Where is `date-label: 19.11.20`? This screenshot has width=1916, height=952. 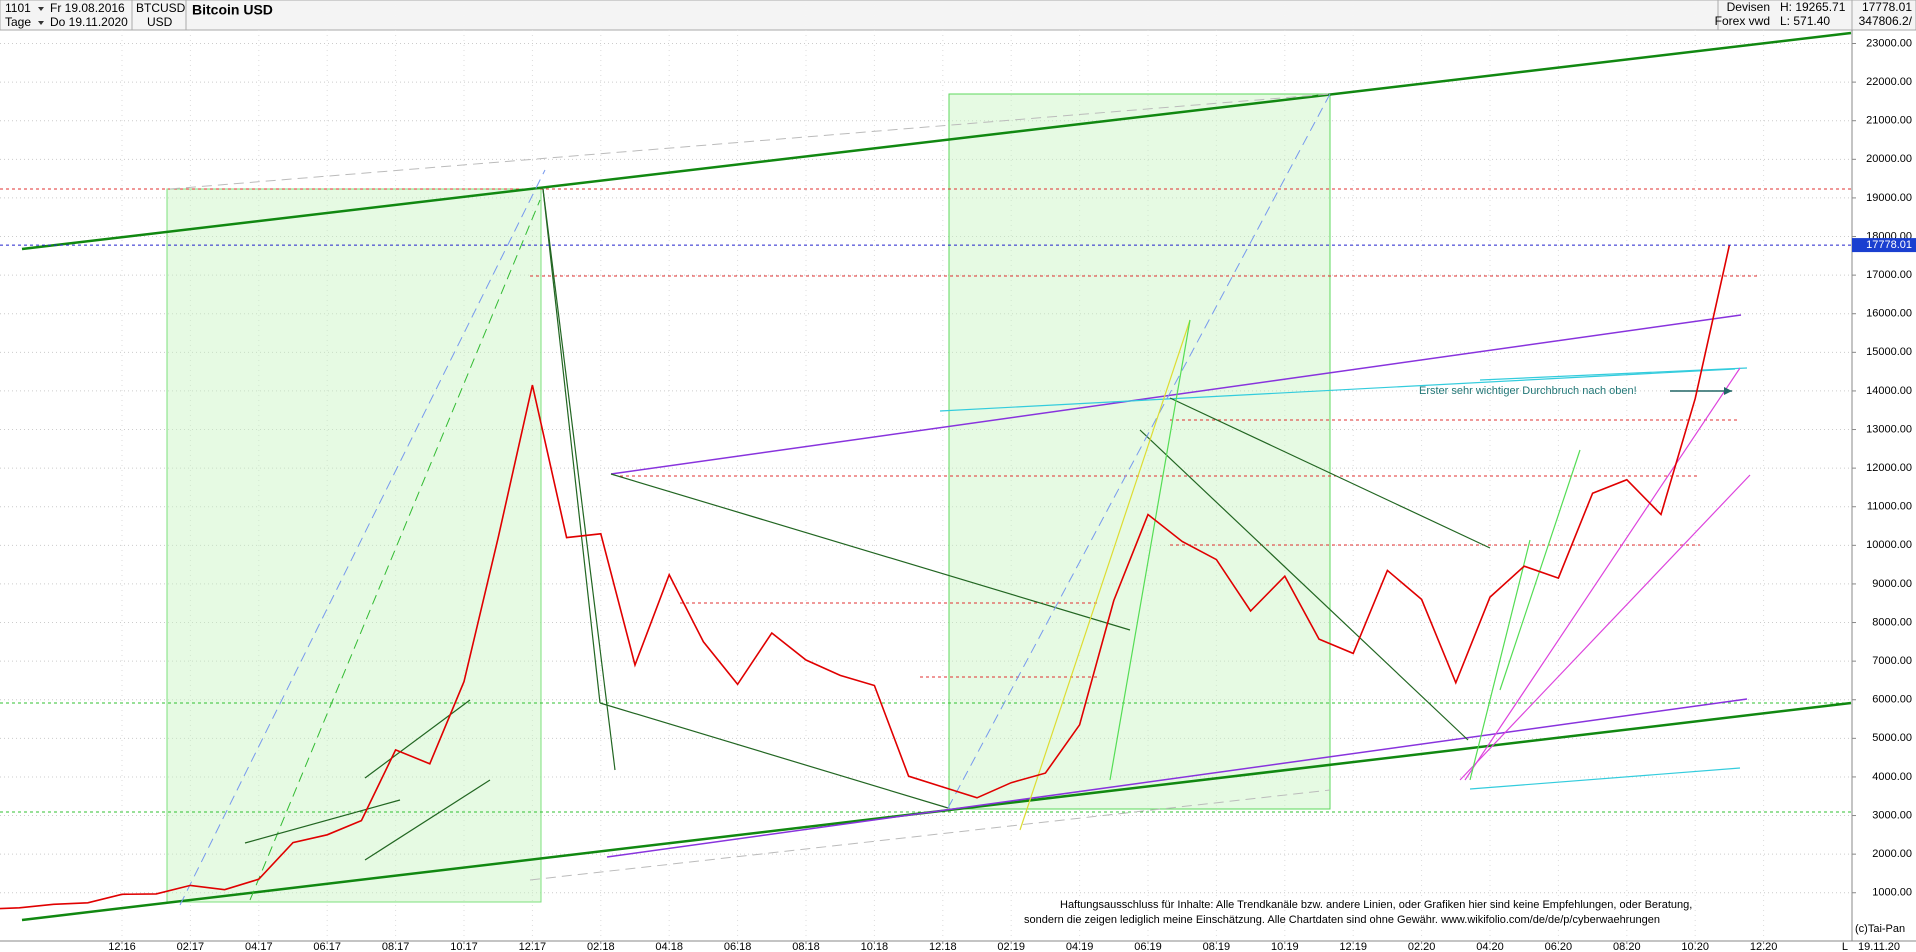 date-label: 19.11.20 is located at coordinates (1879, 946).